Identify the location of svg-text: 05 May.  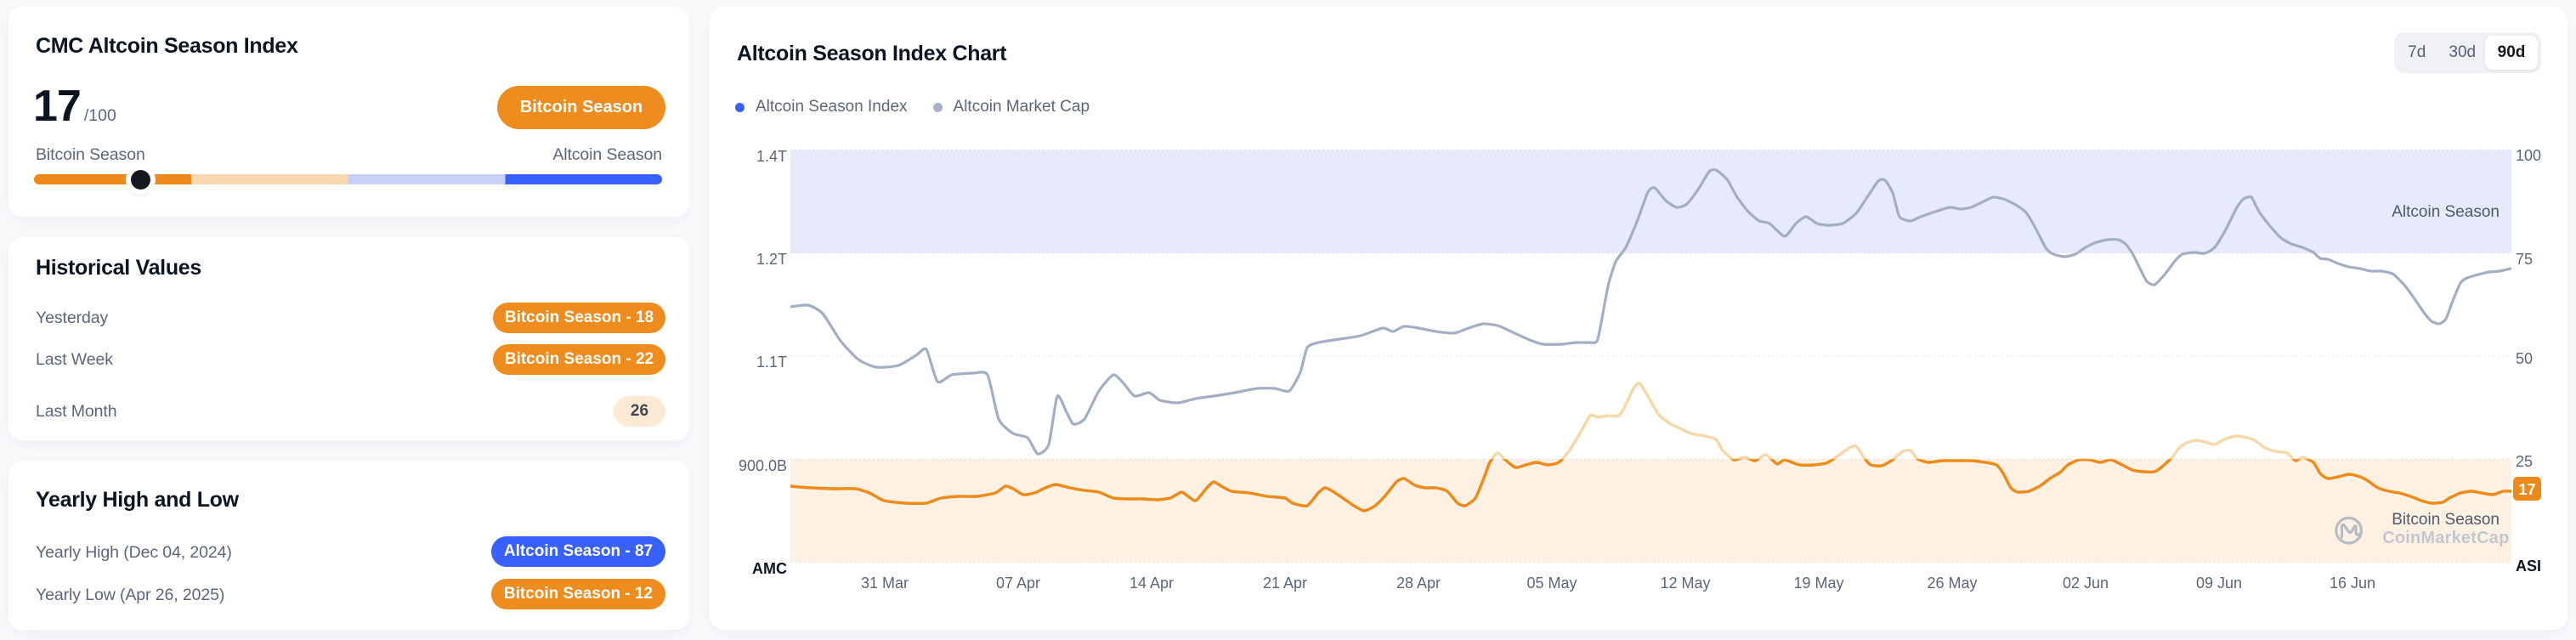
(1551, 583).